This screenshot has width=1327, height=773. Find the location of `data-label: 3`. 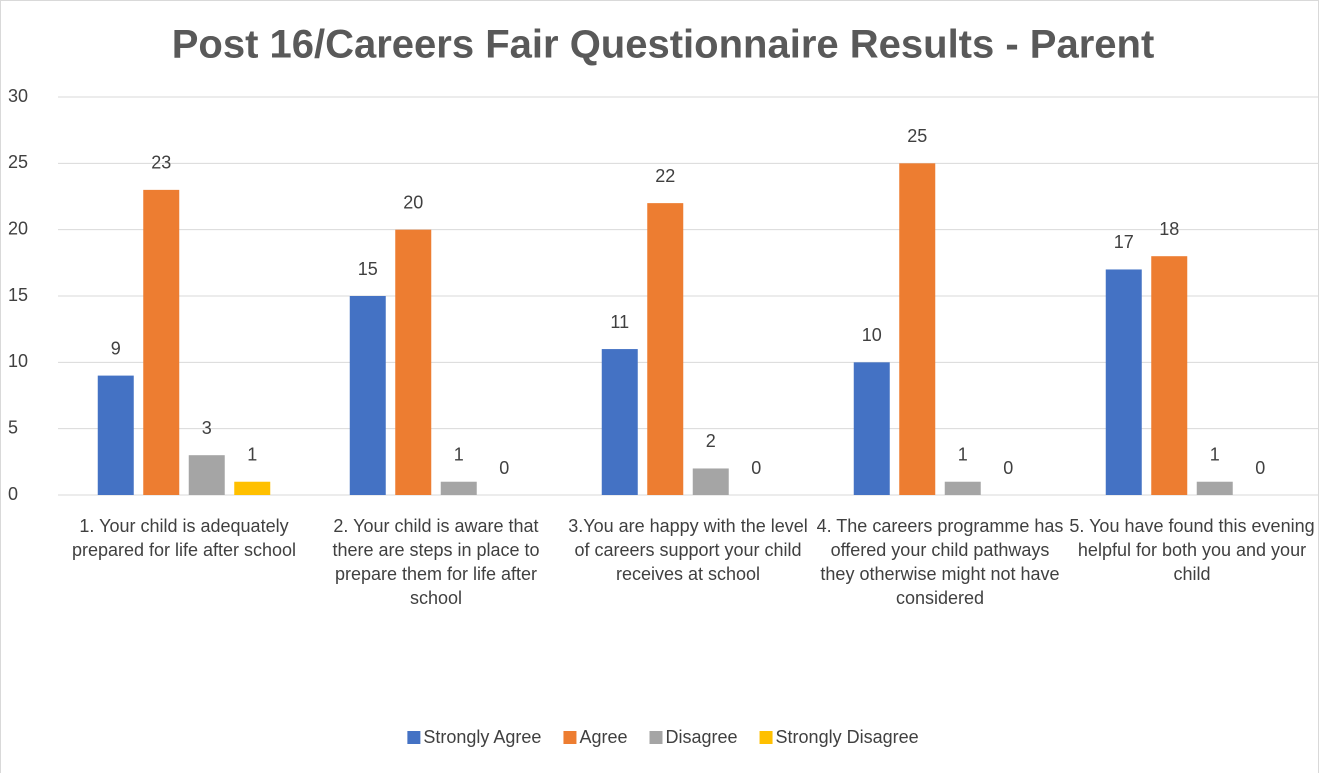

data-label: 3 is located at coordinates (207, 428).